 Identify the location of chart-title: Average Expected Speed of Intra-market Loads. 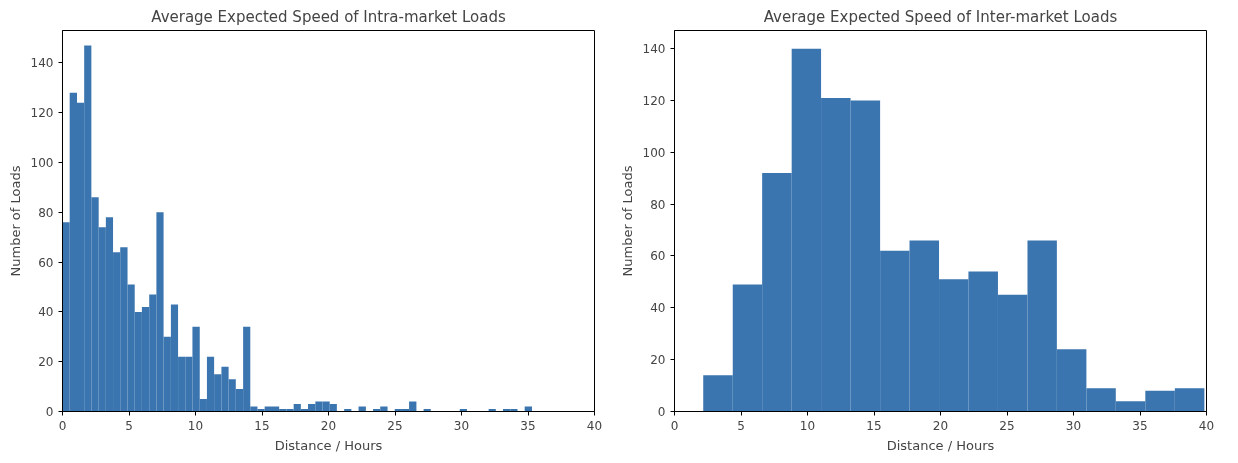
(328, 16).